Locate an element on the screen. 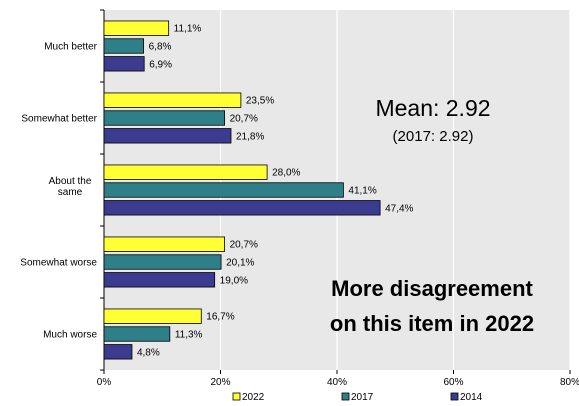  note-line-2: on this item in 2022 is located at coordinates (432, 323).